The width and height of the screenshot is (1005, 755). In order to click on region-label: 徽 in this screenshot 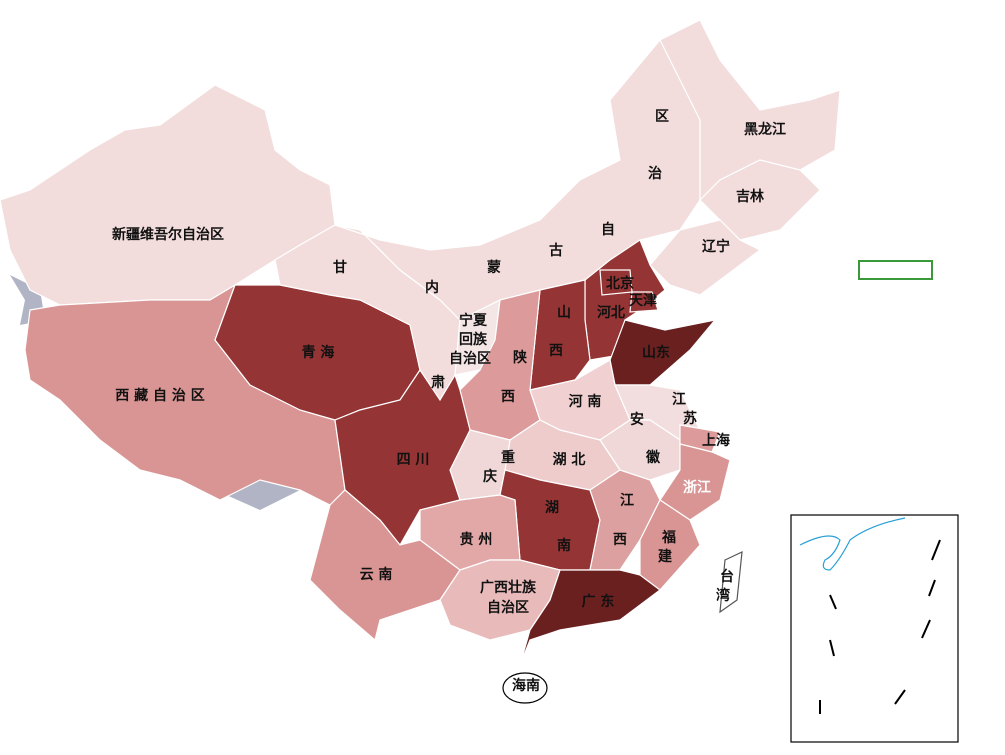, I will do `click(653, 457)`.